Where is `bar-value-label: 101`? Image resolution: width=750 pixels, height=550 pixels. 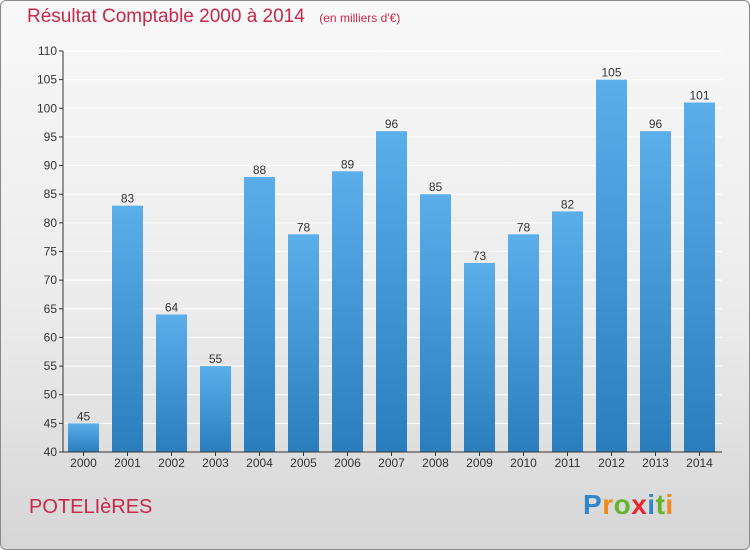
bar-value-label: 101 is located at coordinates (699, 96).